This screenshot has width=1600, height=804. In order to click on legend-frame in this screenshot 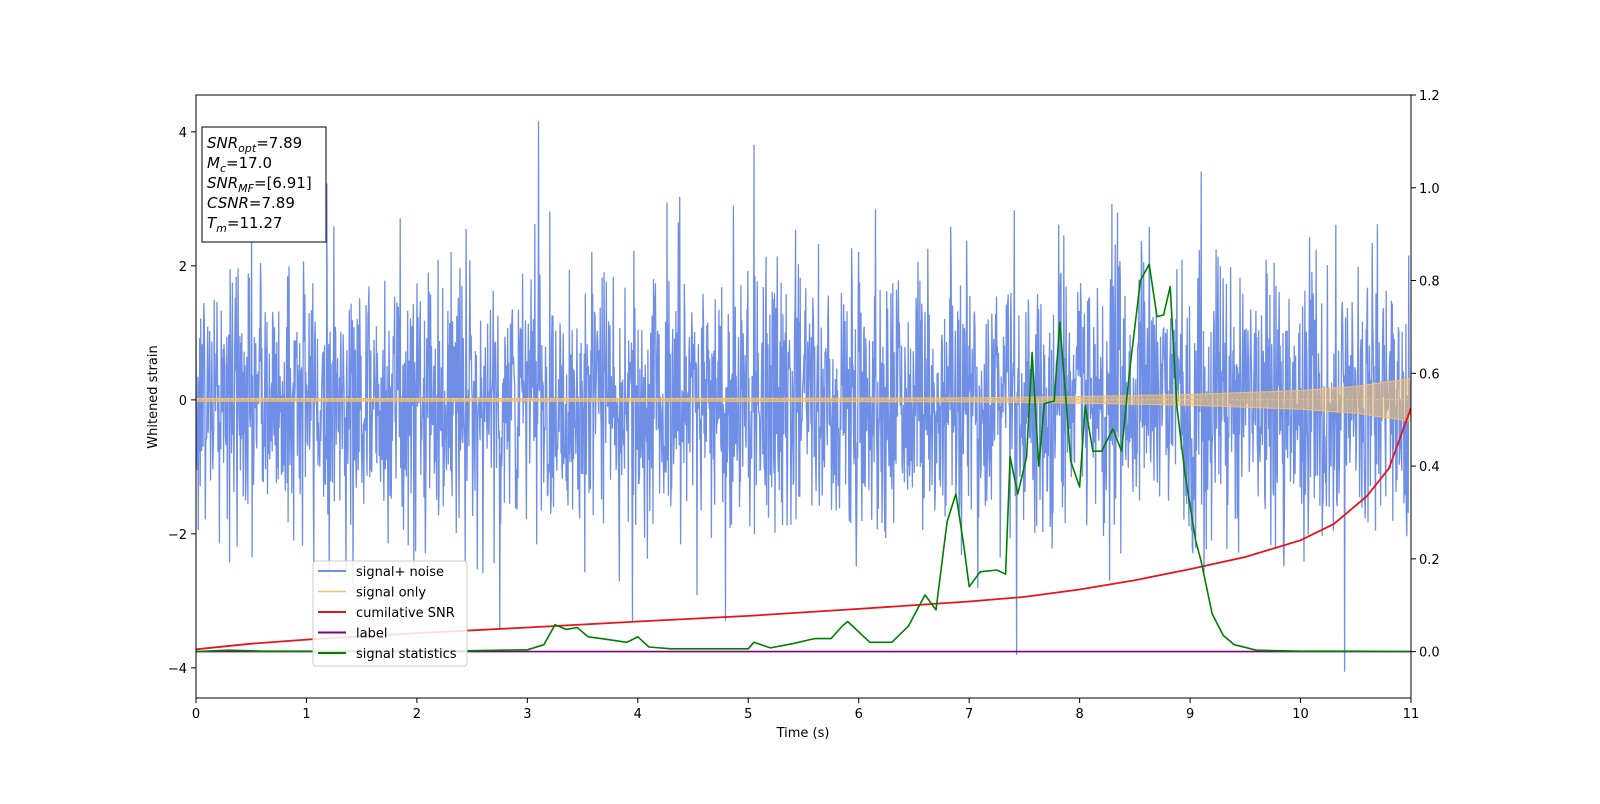, I will do `click(390, 613)`.